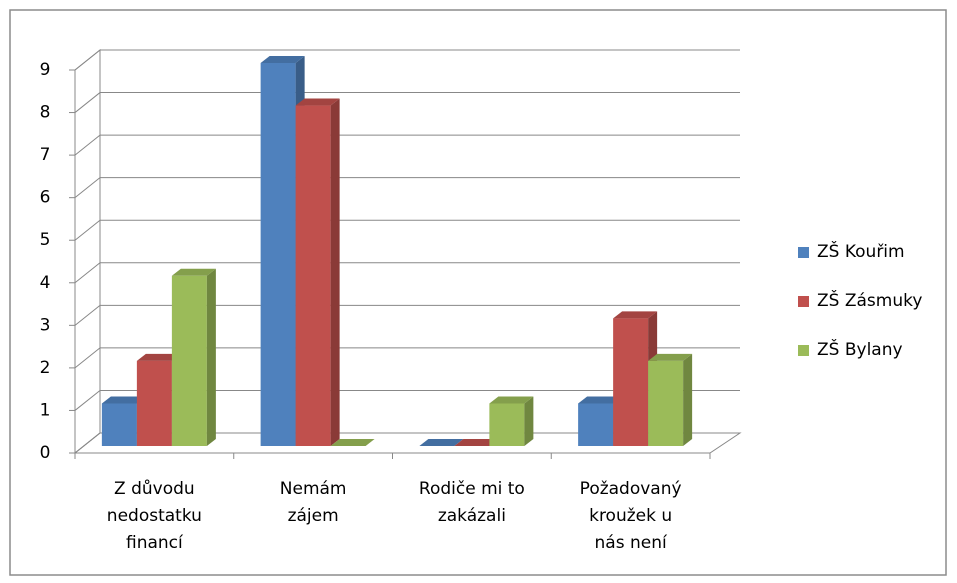  I want to click on x-tick-label: zájem, so click(313, 516).